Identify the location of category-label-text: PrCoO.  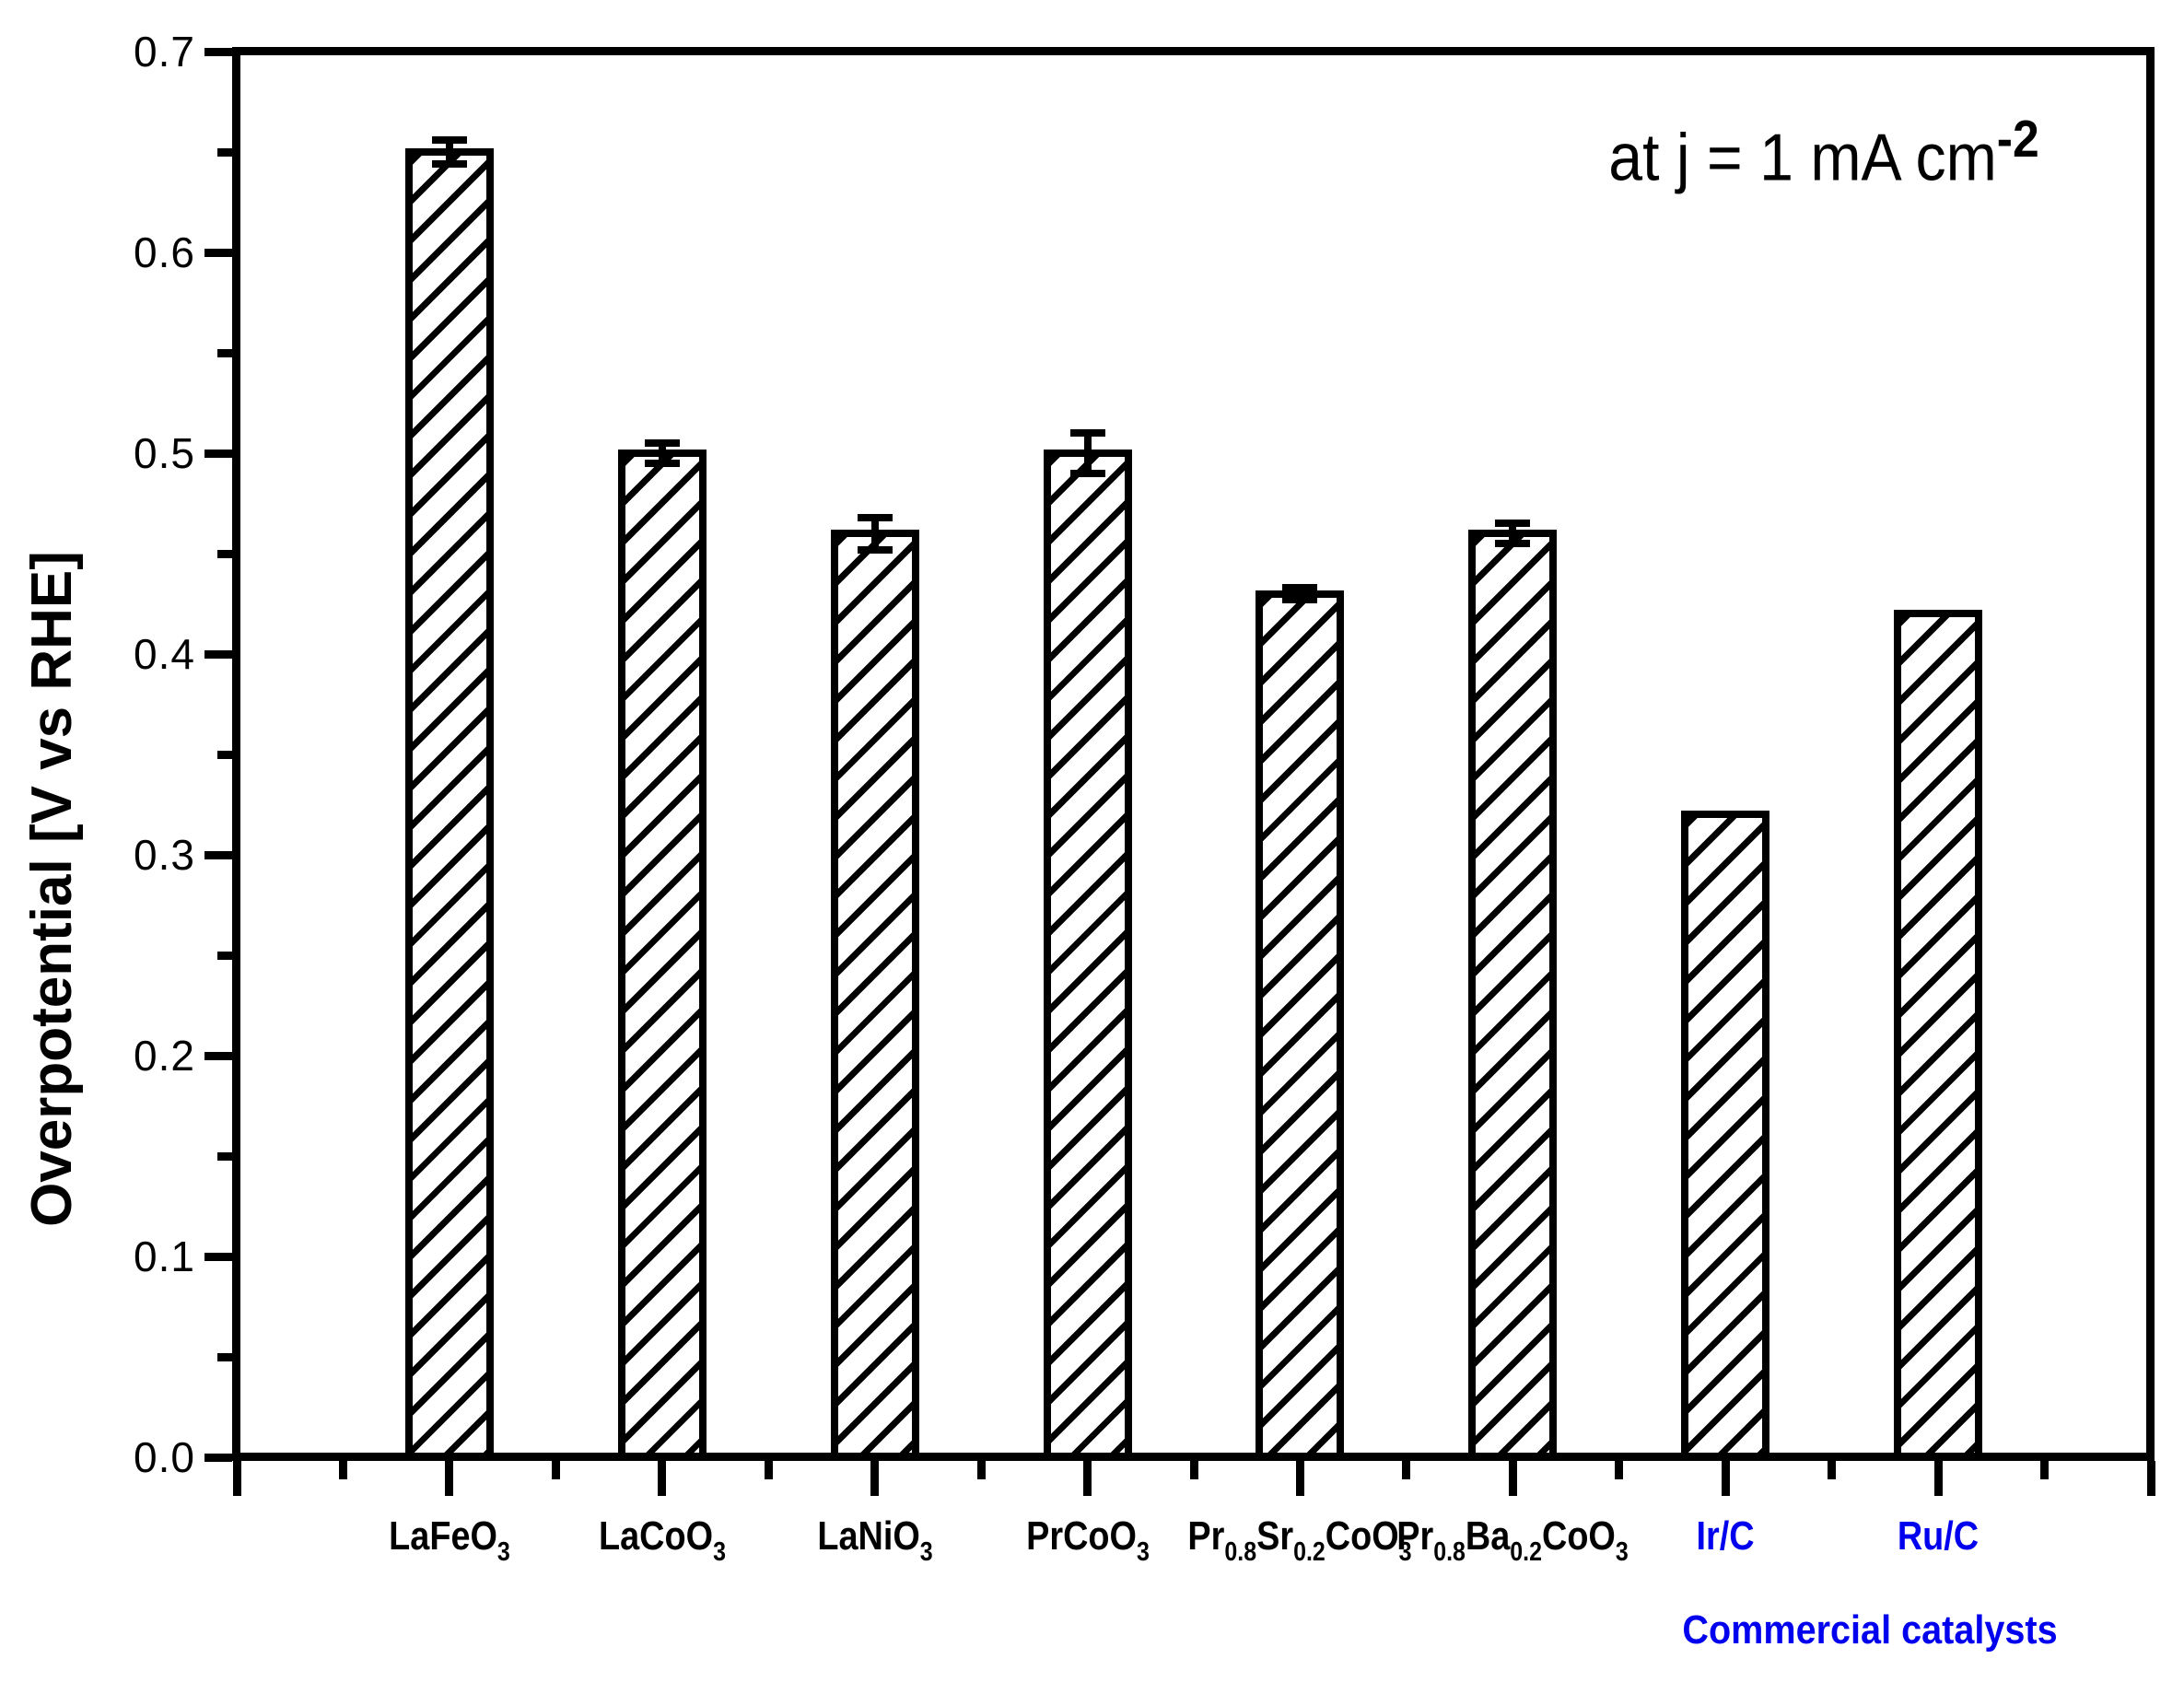
(1081, 1536).